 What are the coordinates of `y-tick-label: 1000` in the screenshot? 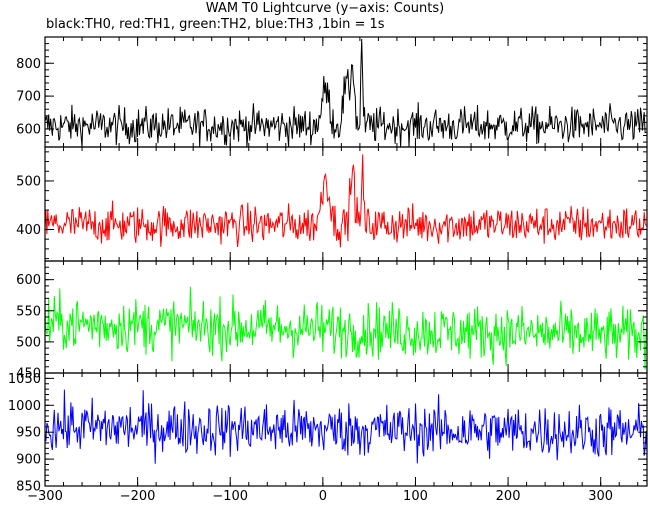 It's located at (24, 406).